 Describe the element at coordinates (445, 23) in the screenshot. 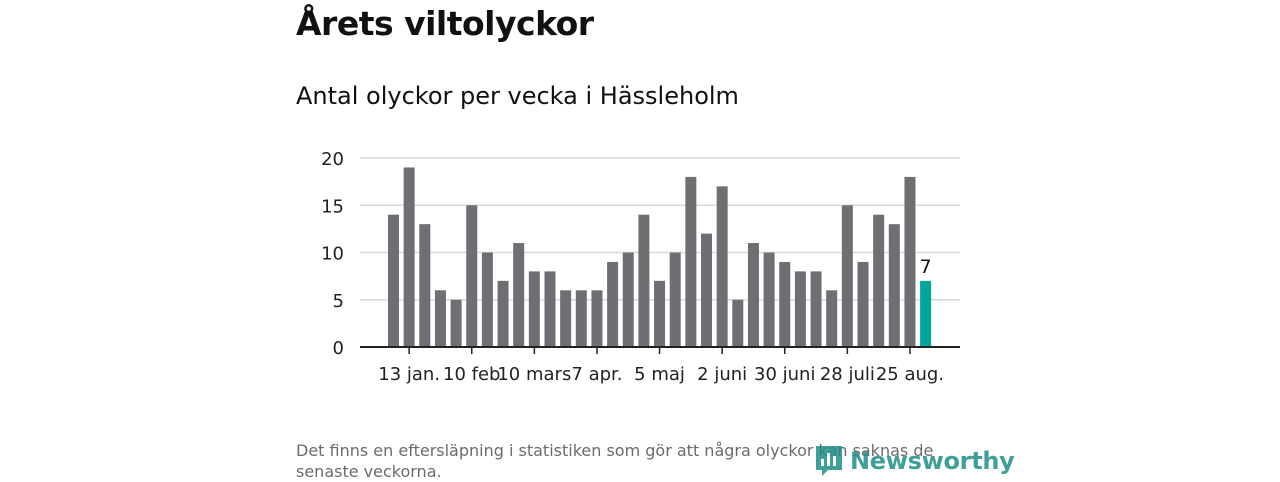

I see `chart-title: Årets viltolyckor` at that location.